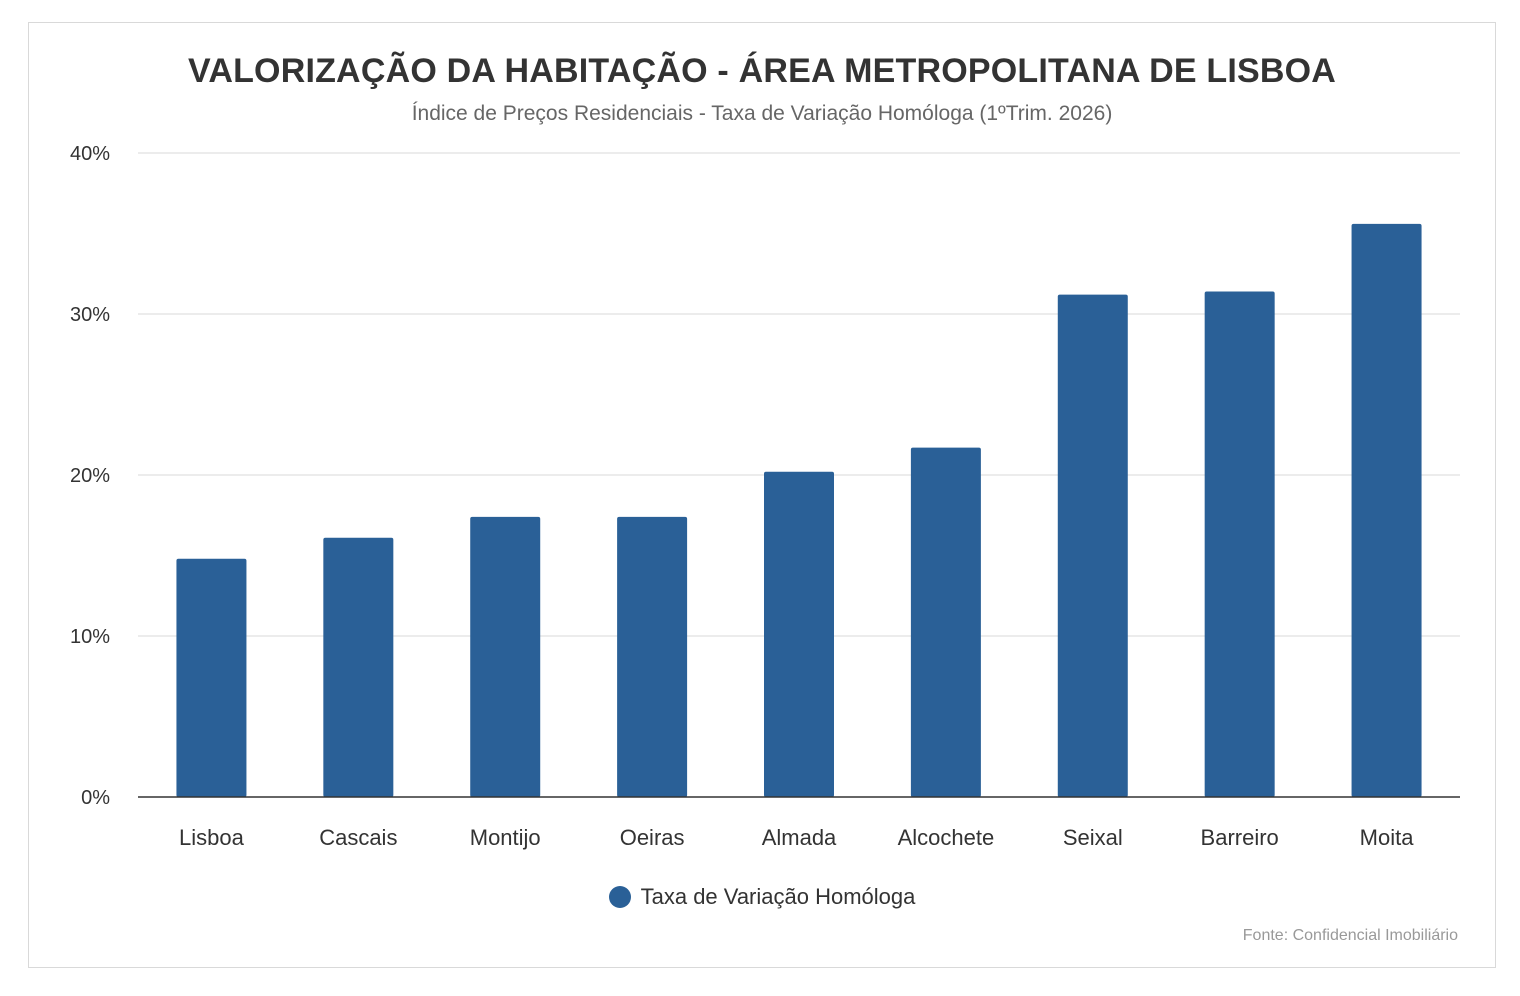  I want to click on x-tick-label: Barreiro, so click(1240, 837).